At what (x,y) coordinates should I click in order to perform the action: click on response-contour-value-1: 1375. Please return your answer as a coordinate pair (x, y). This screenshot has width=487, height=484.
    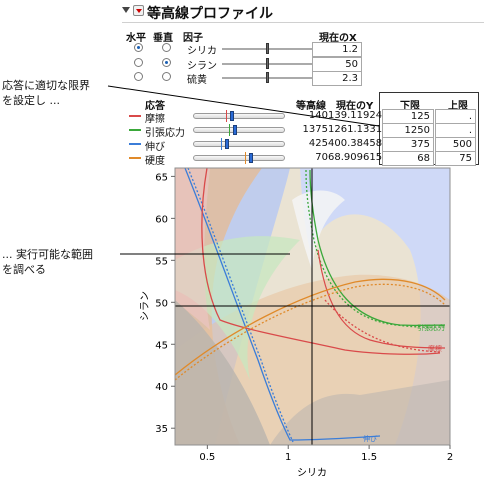
    Looking at the image, I should click on (315, 129).